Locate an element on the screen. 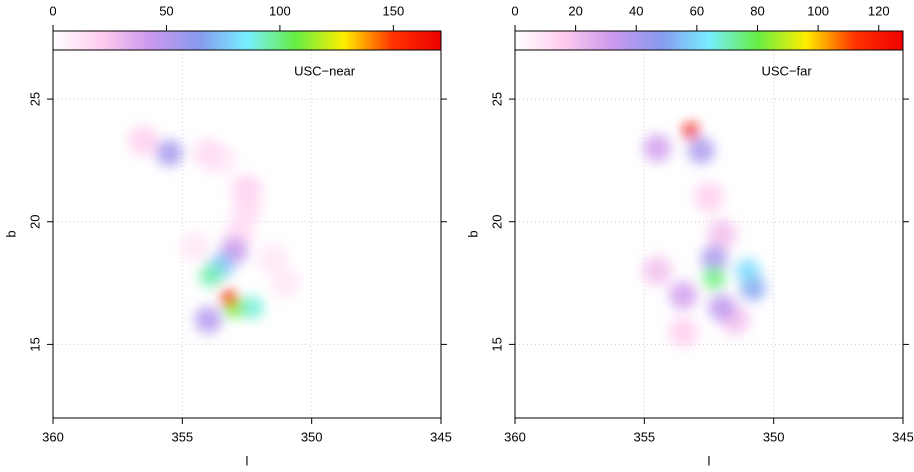 Image resolution: width=914 pixels, height=472 pixels. colorbar-tick-label: 20 is located at coordinates (575, 10).